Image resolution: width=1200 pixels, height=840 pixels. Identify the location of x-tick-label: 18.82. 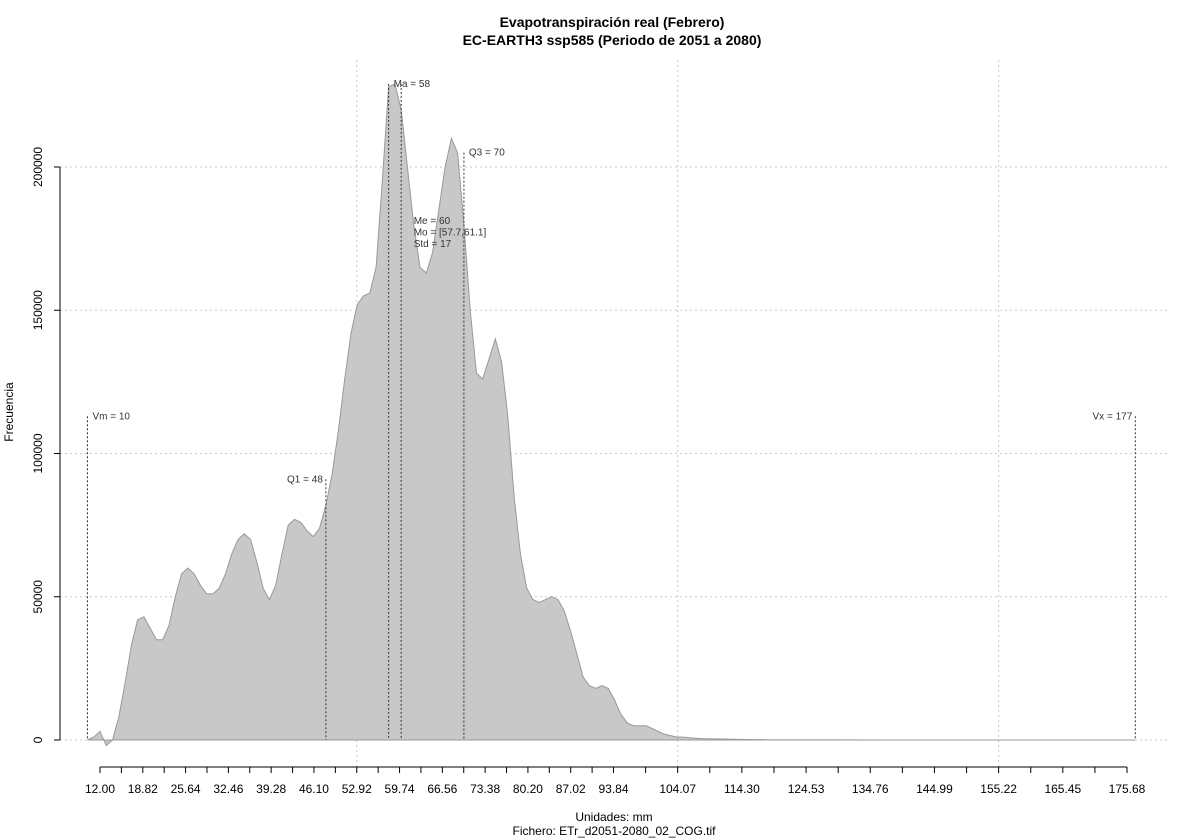
(143, 789).